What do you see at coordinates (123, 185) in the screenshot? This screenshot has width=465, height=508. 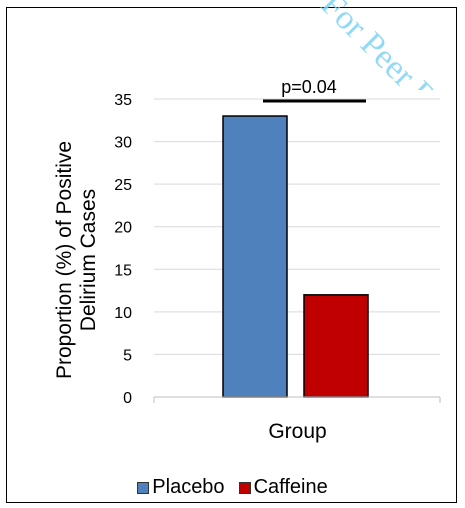 I see `y-tick-label: 25` at bounding box center [123, 185].